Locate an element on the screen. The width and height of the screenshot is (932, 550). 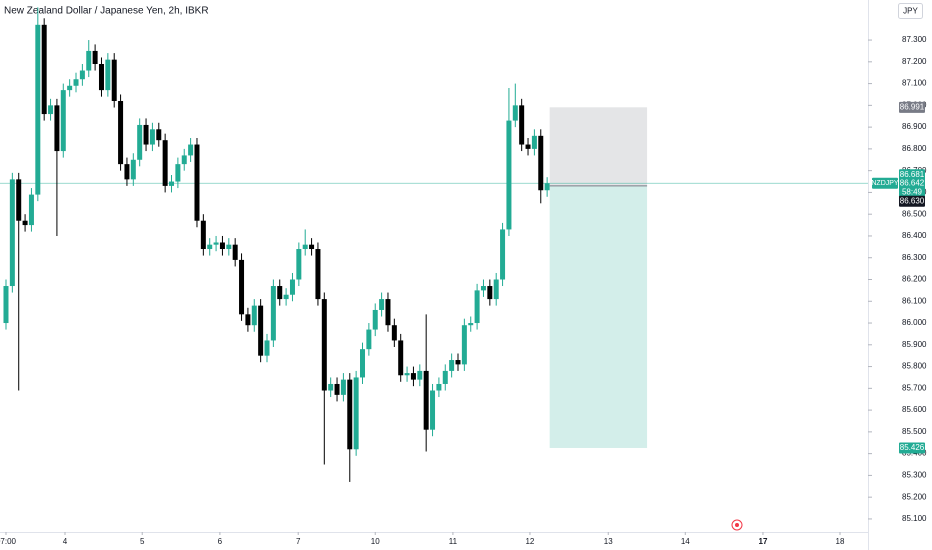
y-tick-label: 86.100 is located at coordinates (914, 300).